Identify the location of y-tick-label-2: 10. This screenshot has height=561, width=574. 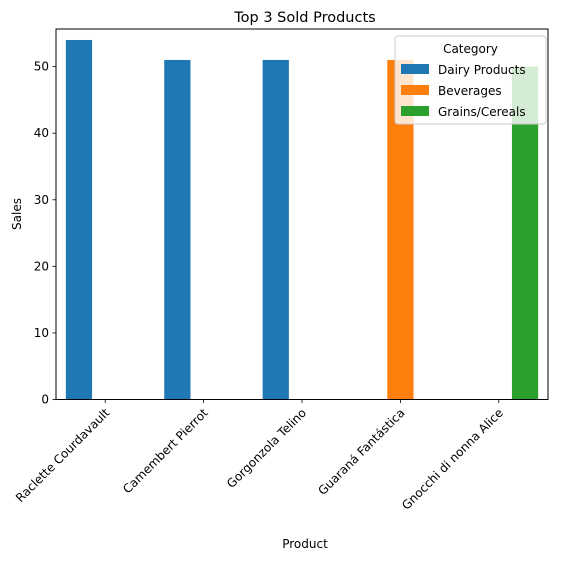
(41, 333).